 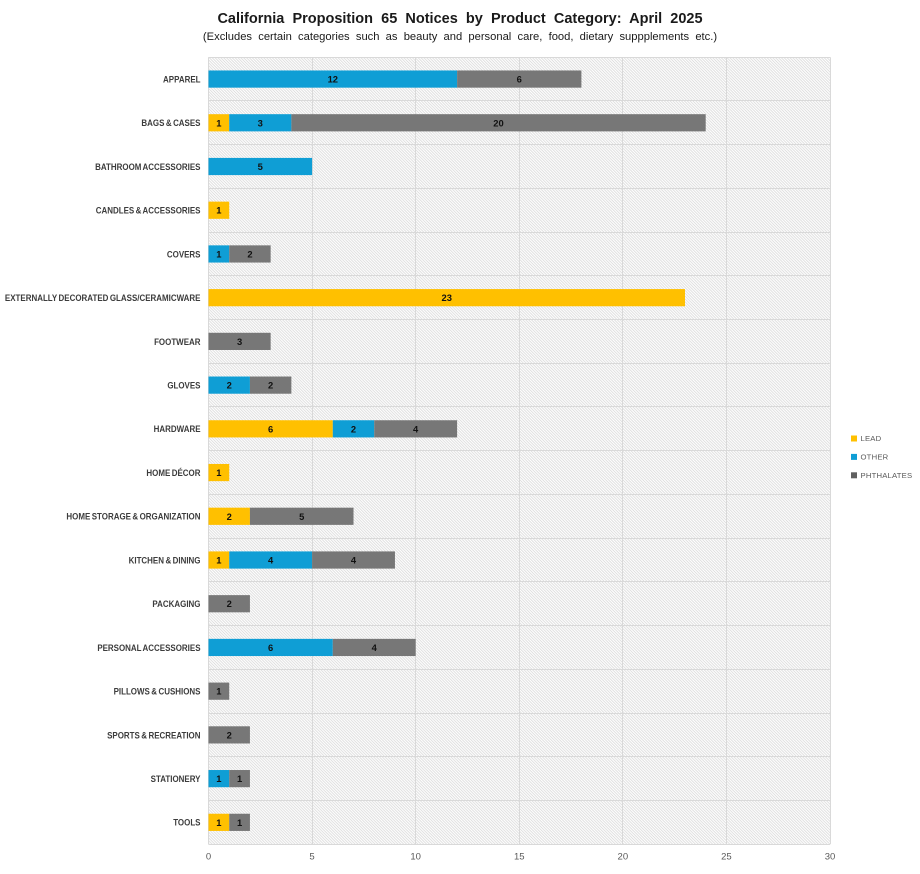 I want to click on svg-text: HOME DÉCOR, so click(x=173, y=472).